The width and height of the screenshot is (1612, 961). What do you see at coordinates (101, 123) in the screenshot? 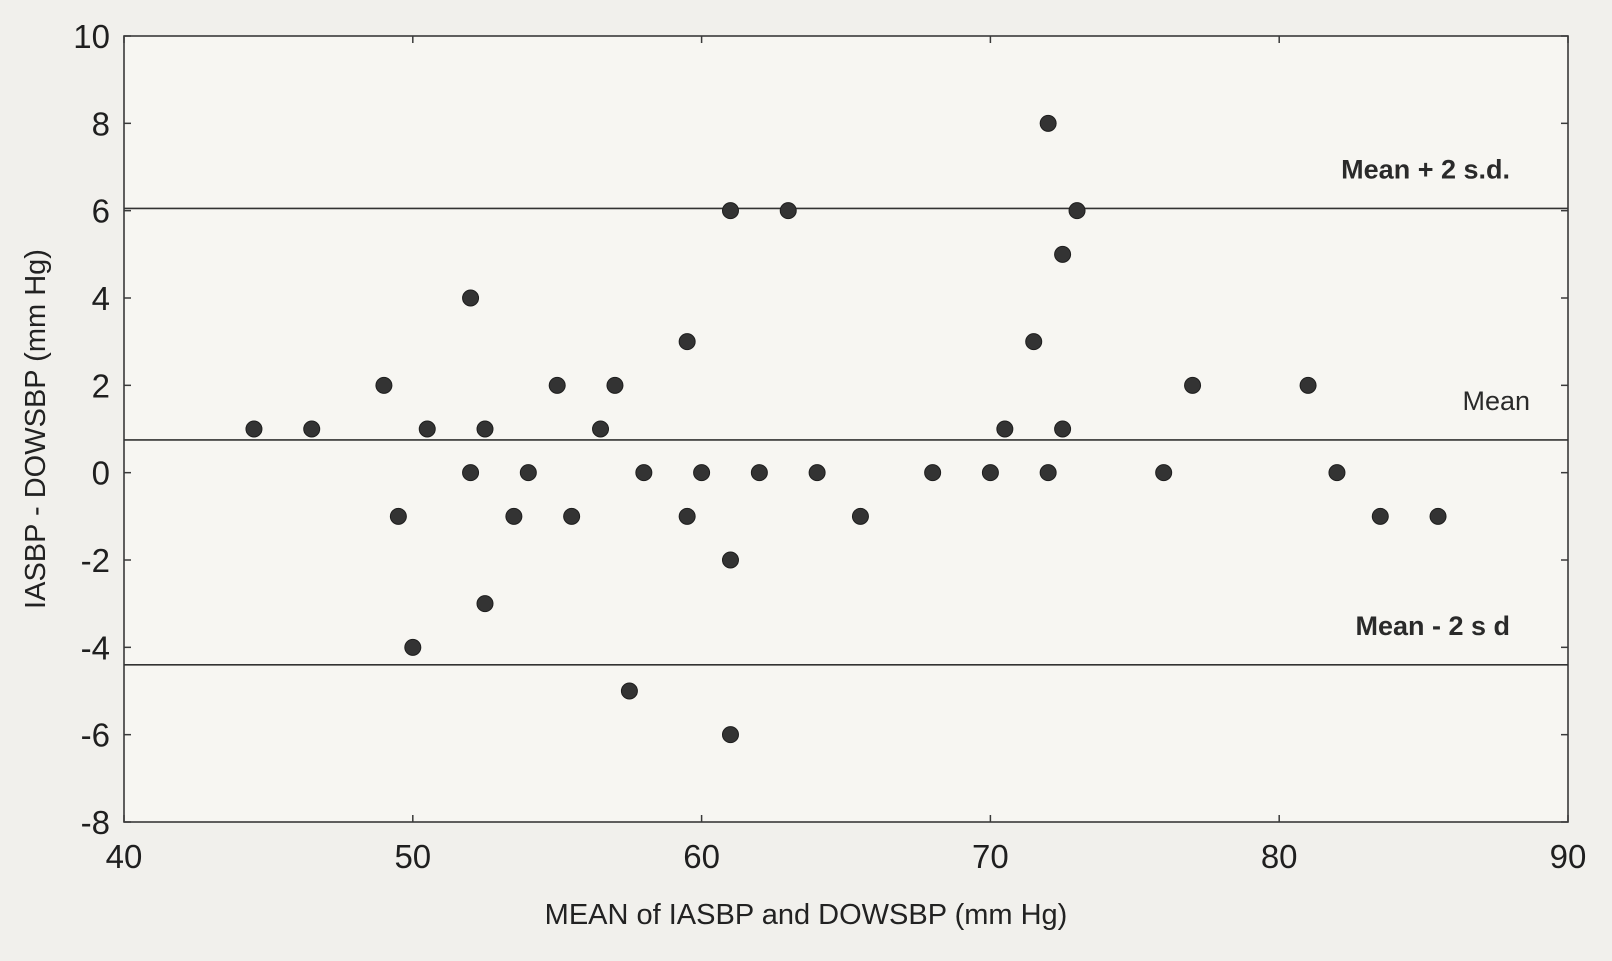
I see `y-tick-label: 8` at bounding box center [101, 123].